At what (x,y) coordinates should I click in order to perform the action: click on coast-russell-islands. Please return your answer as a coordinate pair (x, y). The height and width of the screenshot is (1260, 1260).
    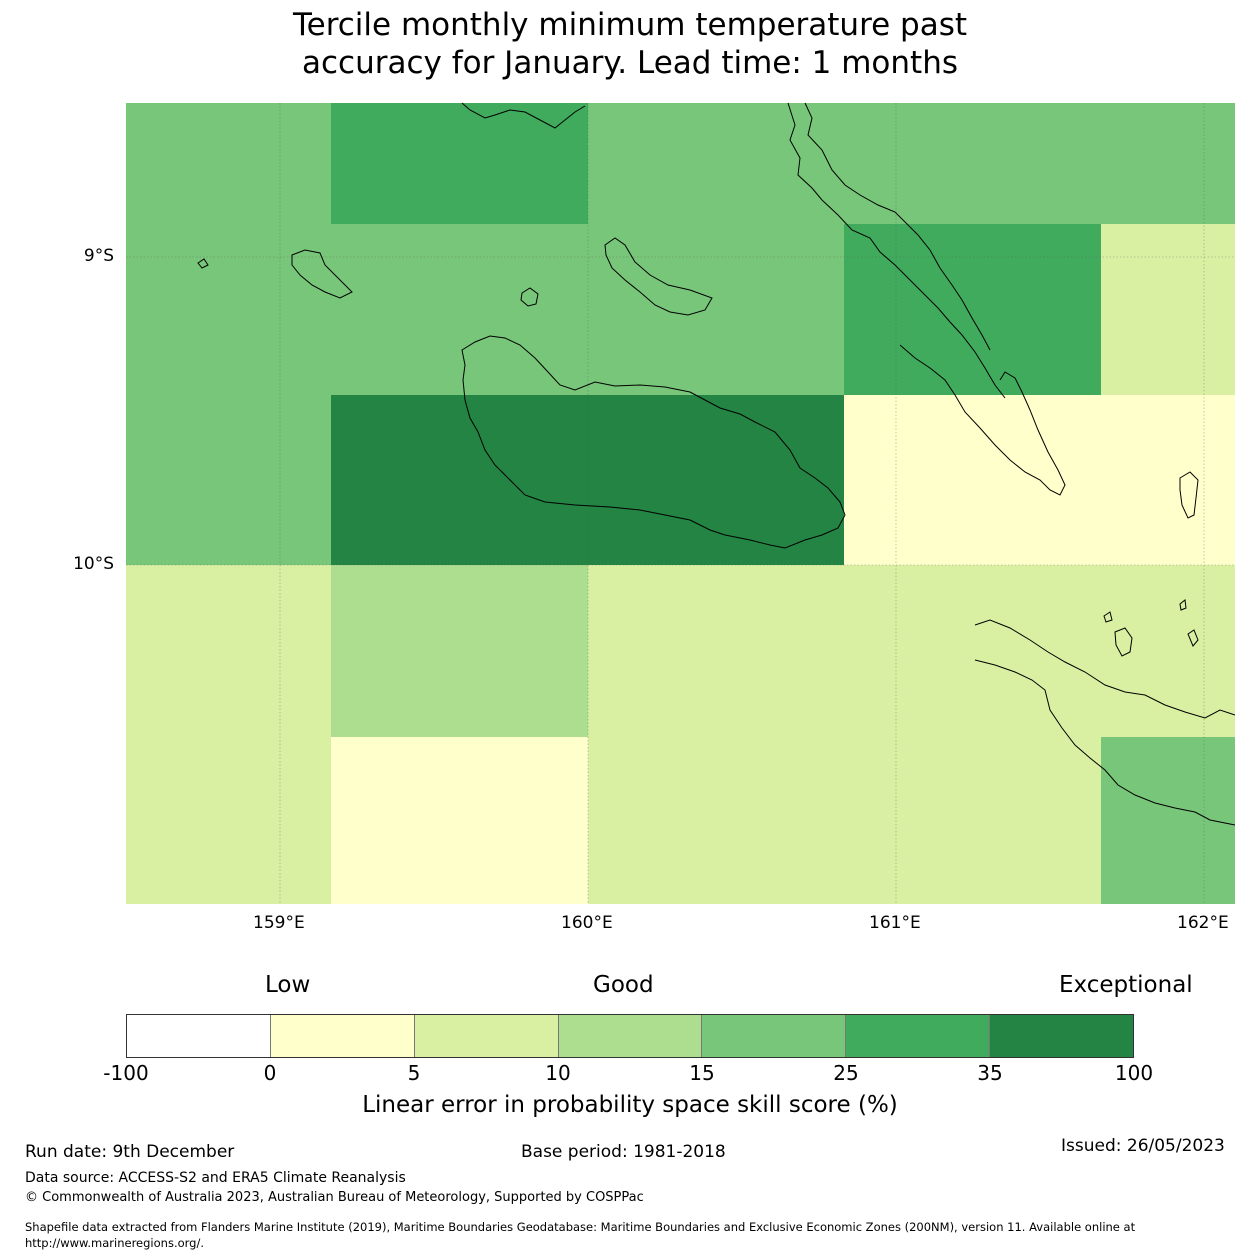
    Looking at the image, I should click on (322, 274).